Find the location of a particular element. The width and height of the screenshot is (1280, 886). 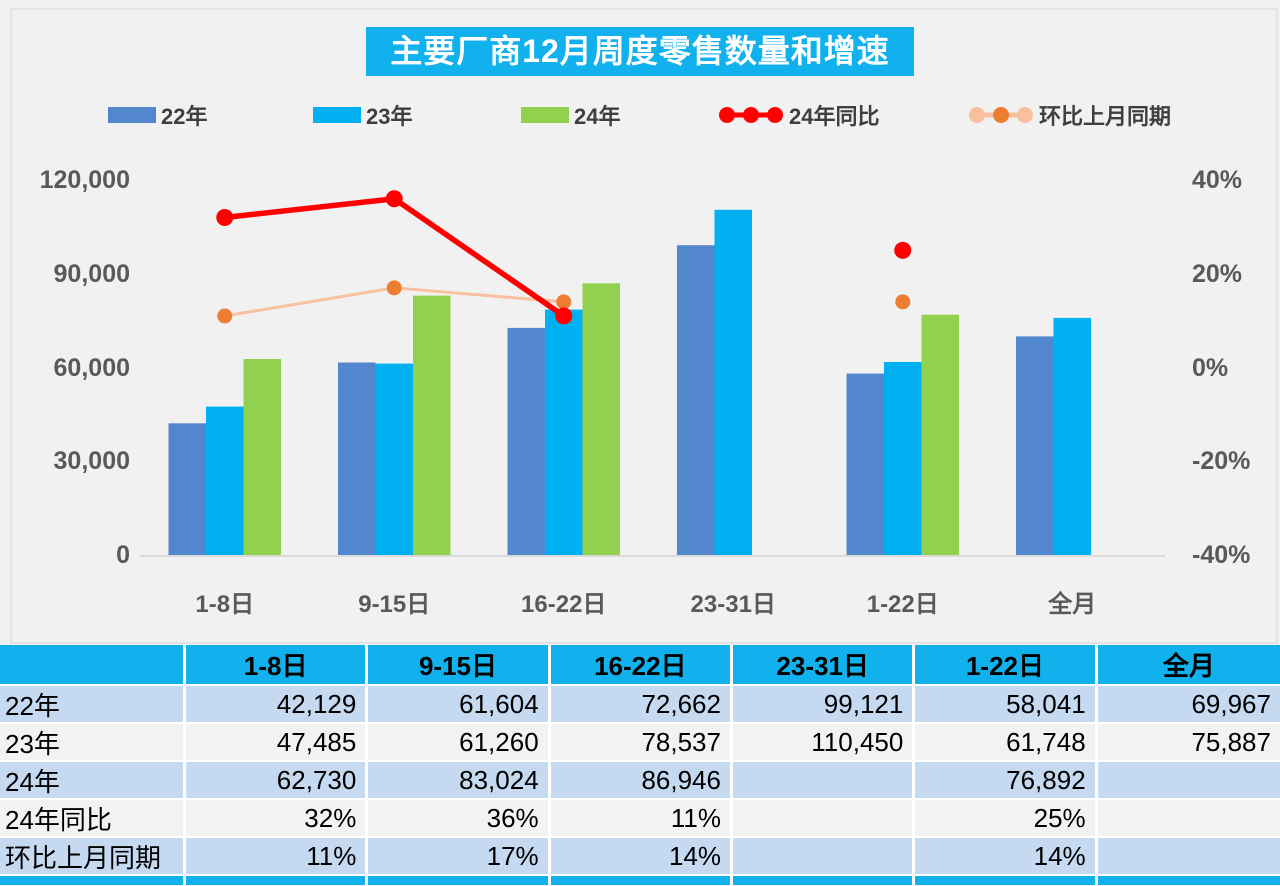

bar-23年-9-15日 is located at coordinates (394, 459).